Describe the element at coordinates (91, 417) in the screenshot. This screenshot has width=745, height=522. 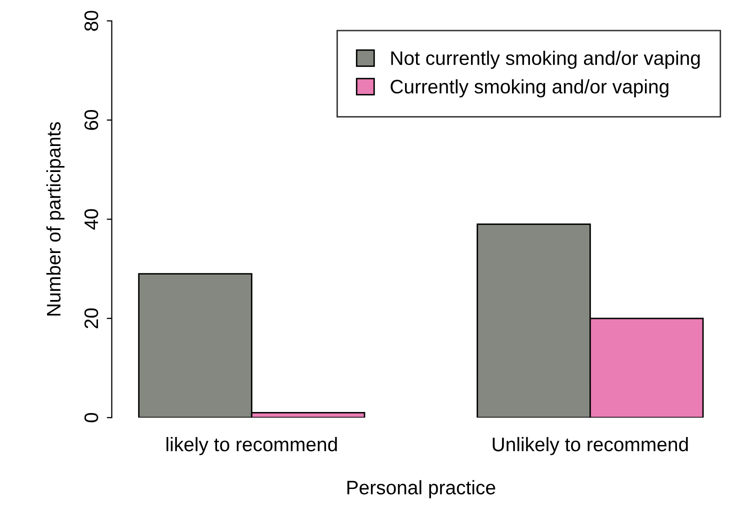
I see `y-tick-label: 0` at that location.